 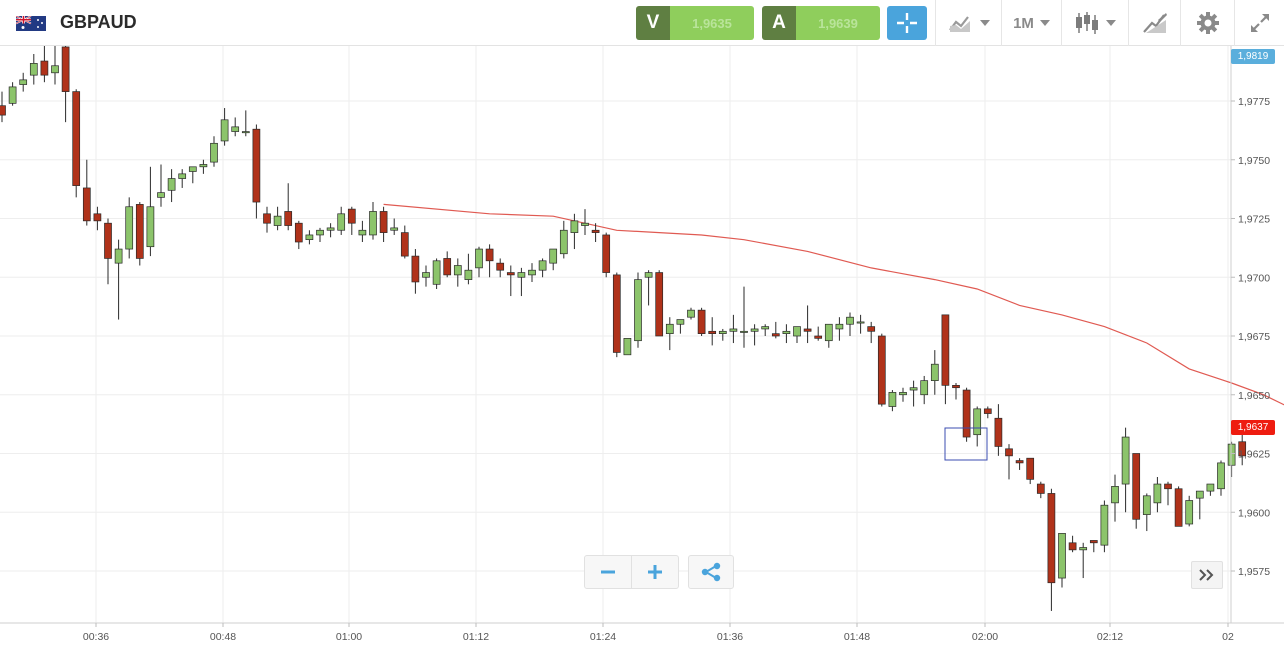 What do you see at coordinates (1259, 23) in the screenshot?
I see `fullscreen-button` at bounding box center [1259, 23].